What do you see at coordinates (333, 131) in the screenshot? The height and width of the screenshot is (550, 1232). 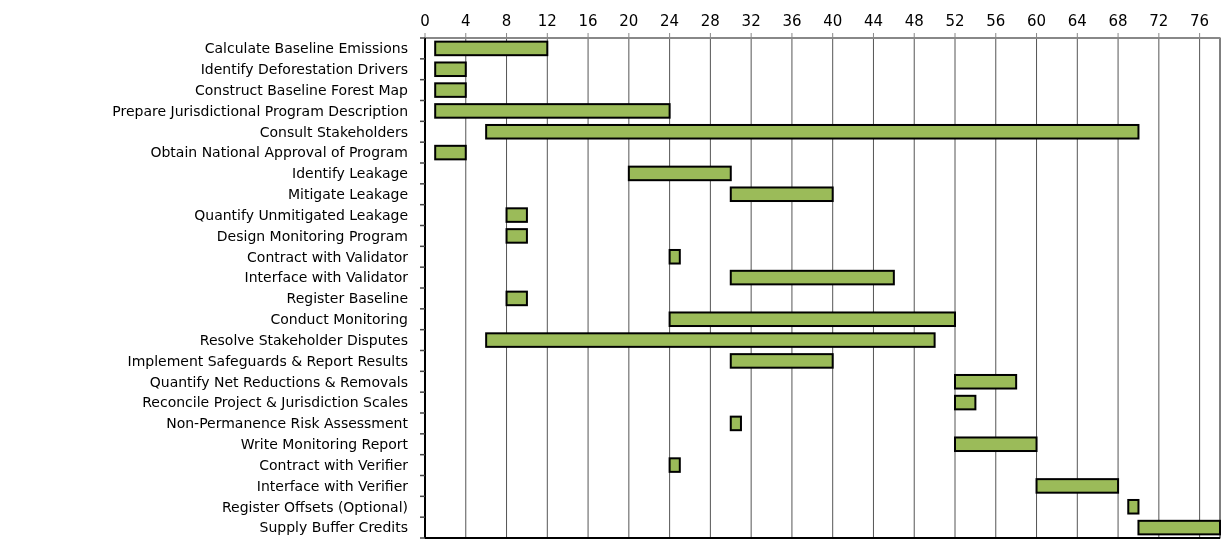 I see `y-tick-label: Consult Stakeholders` at bounding box center [333, 131].